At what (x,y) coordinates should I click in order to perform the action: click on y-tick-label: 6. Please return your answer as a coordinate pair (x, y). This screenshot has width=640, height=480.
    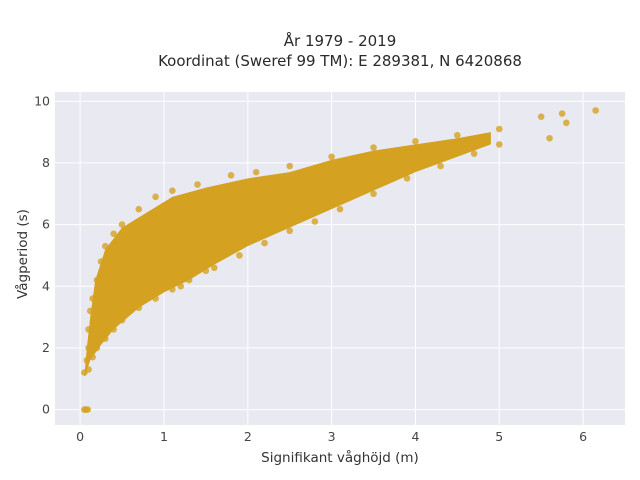
    Looking at the image, I should click on (46, 224).